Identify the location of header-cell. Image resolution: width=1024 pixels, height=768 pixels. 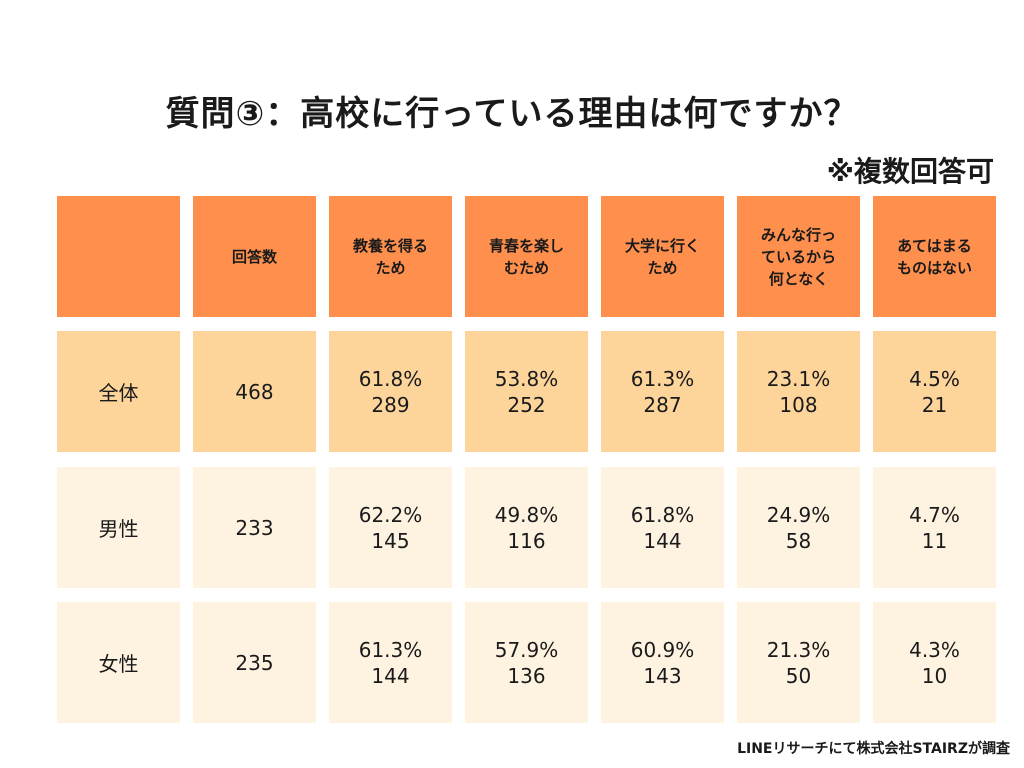
(118, 256).